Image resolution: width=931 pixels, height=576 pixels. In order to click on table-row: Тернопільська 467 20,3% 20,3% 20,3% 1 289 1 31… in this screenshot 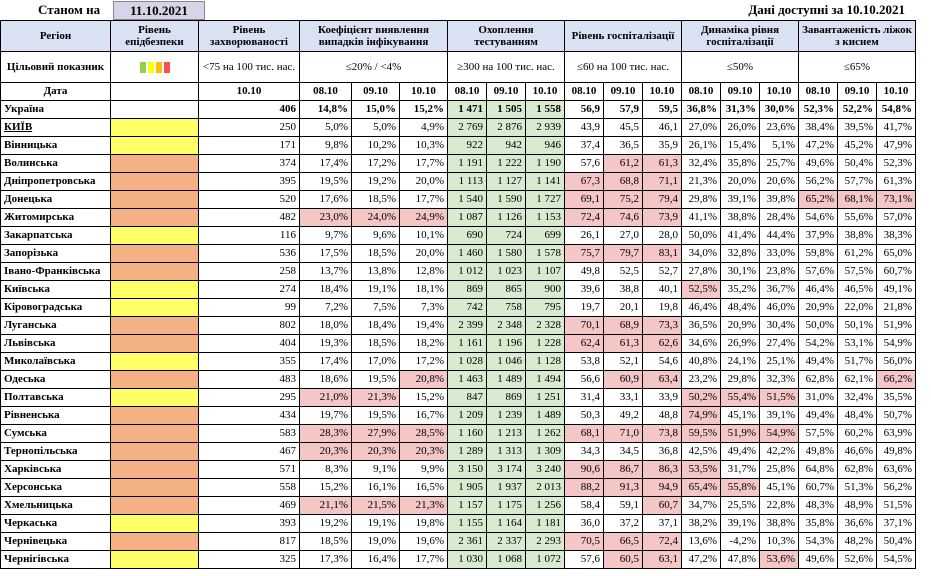, I will do `click(458, 451)`.